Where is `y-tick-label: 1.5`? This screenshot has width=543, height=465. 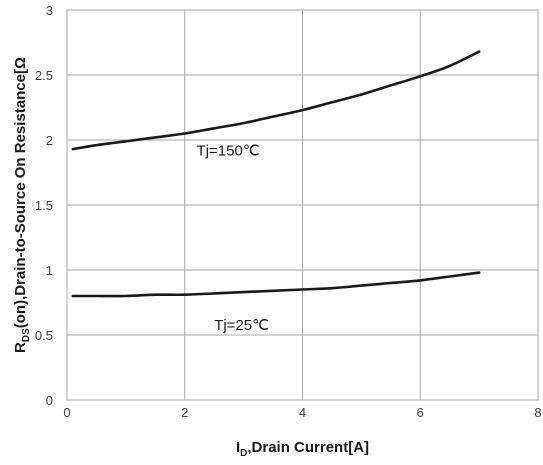
y-tick-label: 1.5 is located at coordinates (44, 205).